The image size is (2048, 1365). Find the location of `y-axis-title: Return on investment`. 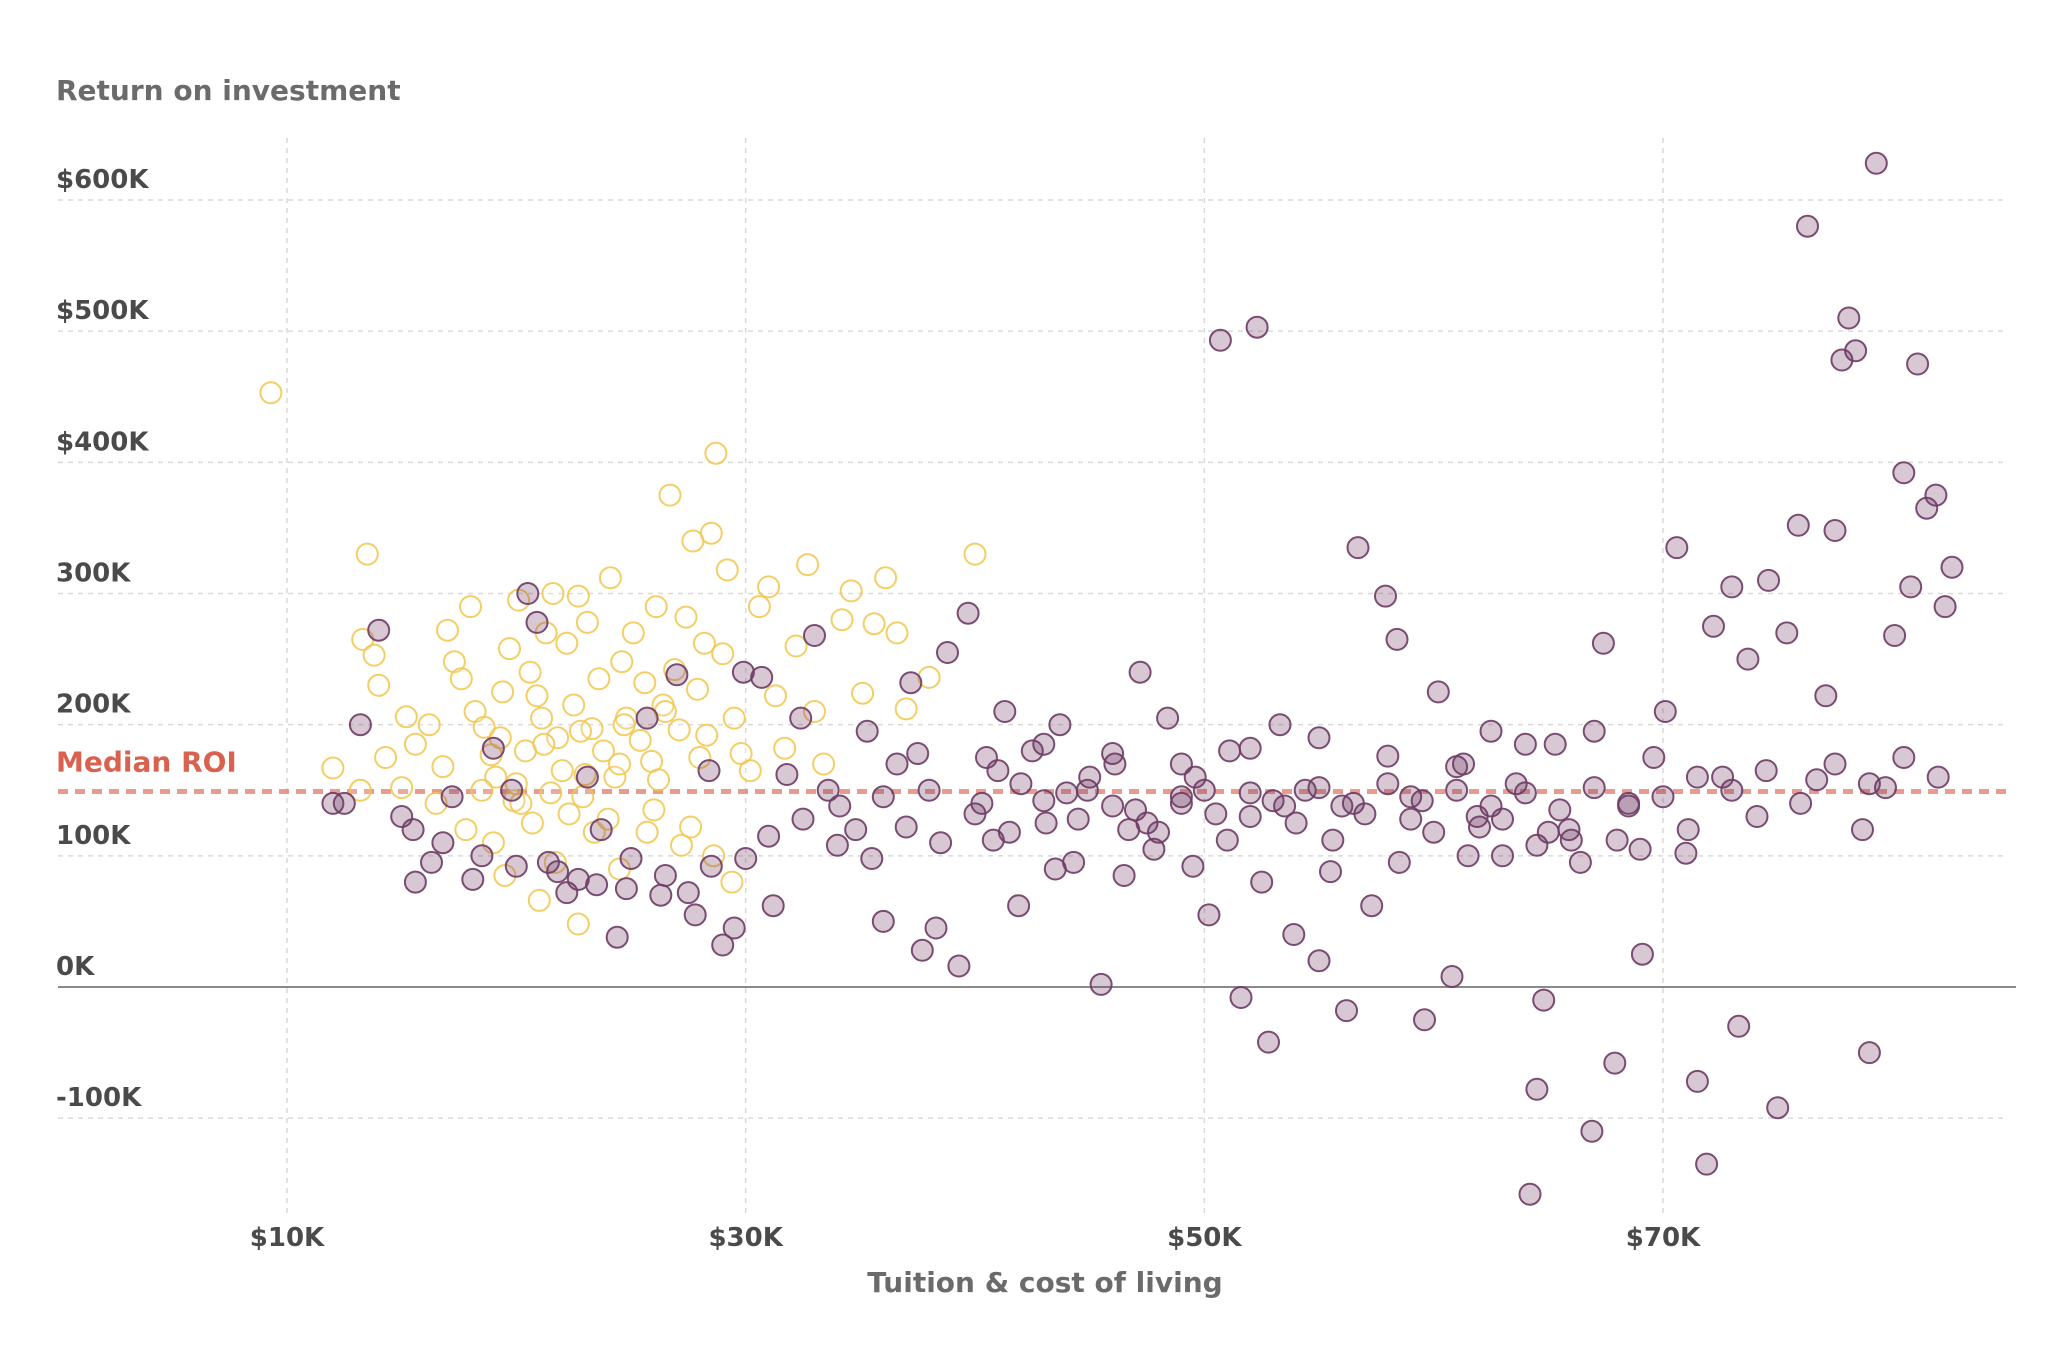

y-axis-title: Return on investment is located at coordinates (228, 90).